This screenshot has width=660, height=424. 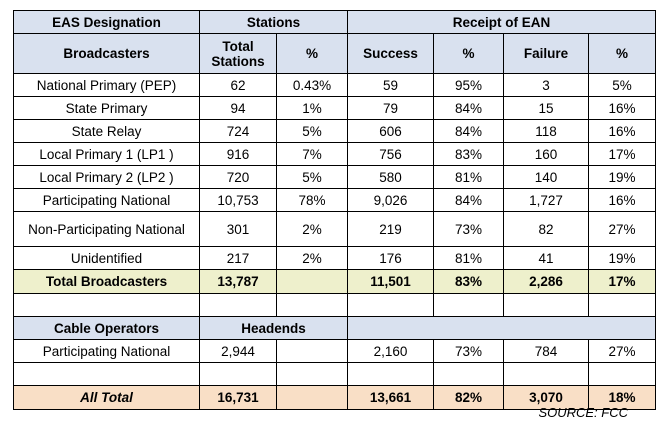 What do you see at coordinates (622, 397) in the screenshot?
I see `all-total-failure-pct: 18%` at bounding box center [622, 397].